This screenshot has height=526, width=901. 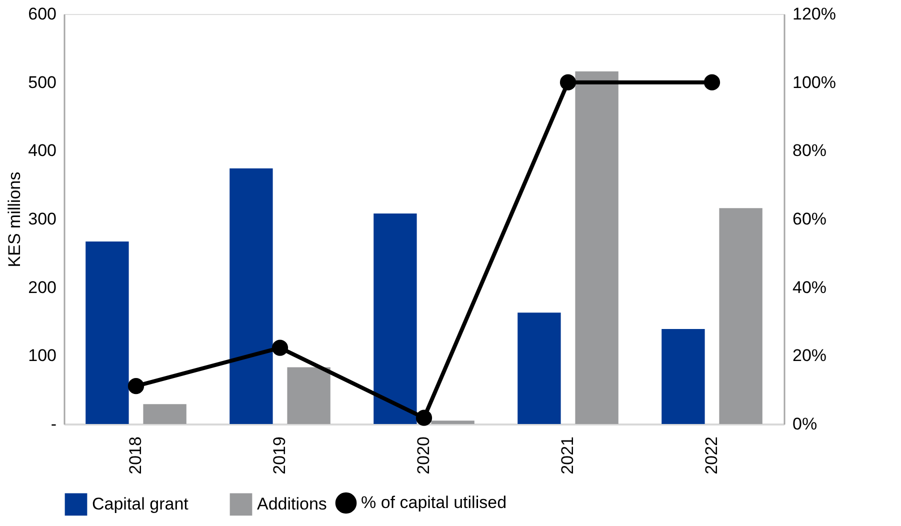 What do you see at coordinates (711, 455) in the screenshot?
I see `x-tick-label: 2022` at bounding box center [711, 455].